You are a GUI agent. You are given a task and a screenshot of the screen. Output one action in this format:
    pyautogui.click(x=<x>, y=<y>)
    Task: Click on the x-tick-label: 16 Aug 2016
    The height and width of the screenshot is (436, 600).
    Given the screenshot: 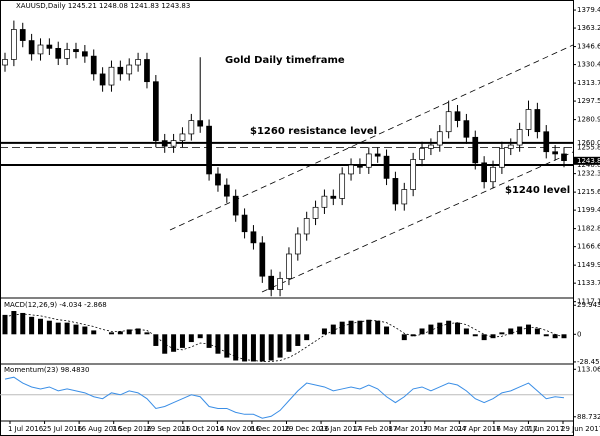 What is the action you would take?
    pyautogui.click(x=99, y=429)
    